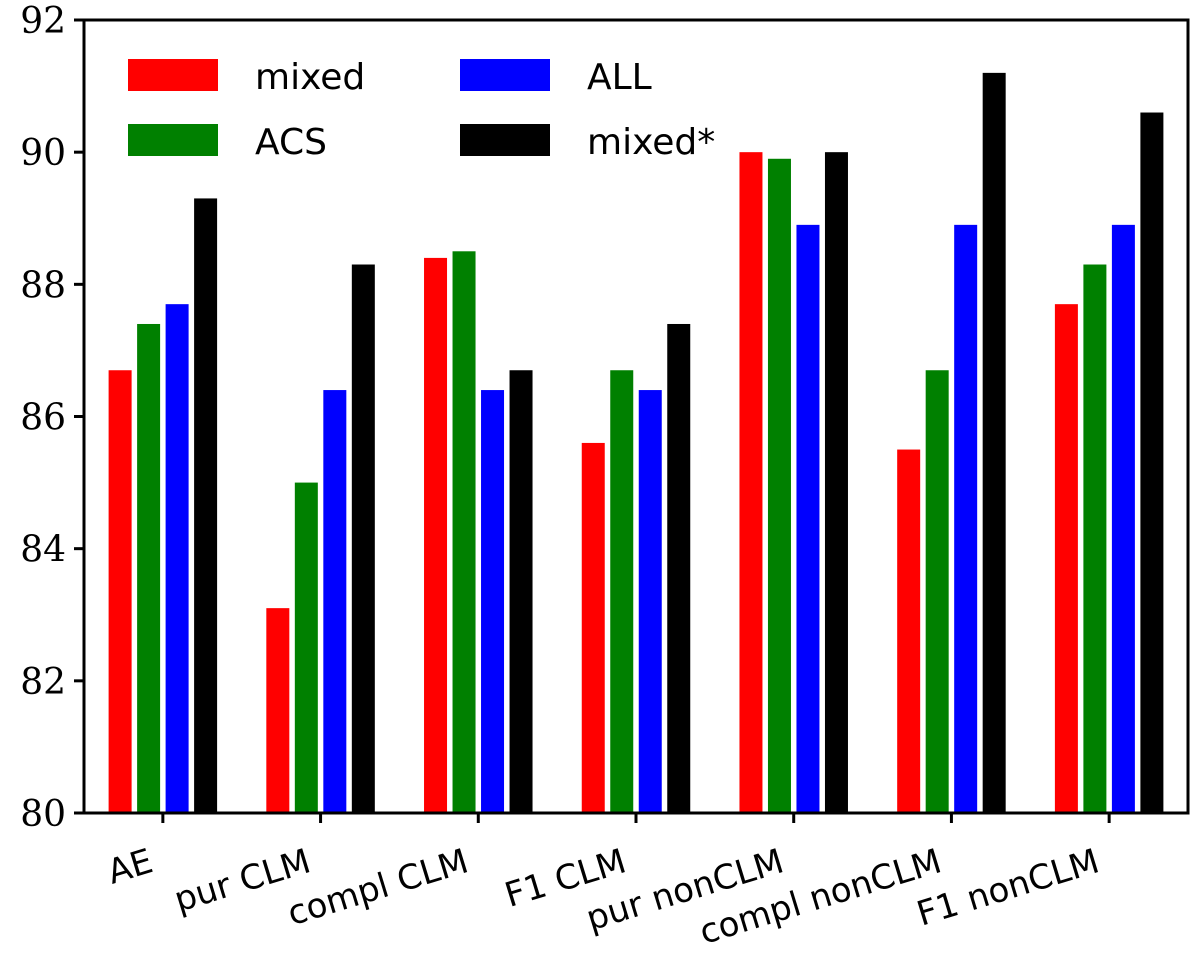 Image resolution: width=1200 pixels, height=980 pixels. Describe the element at coordinates (130, 866) in the screenshot. I see `x-tick-label: AE` at that location.